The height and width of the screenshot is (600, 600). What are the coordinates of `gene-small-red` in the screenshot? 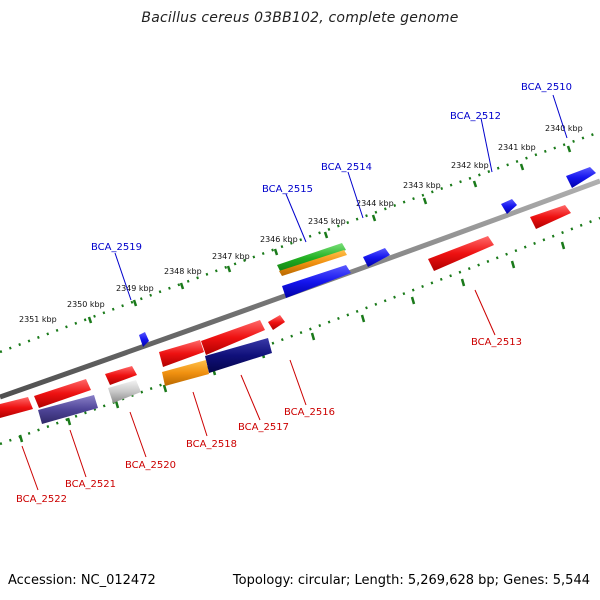 It's located at (121, 375).